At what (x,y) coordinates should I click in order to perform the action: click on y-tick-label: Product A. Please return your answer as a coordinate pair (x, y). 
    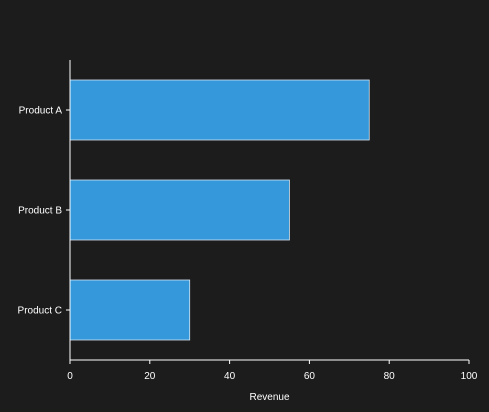
    Looking at the image, I should click on (41, 111).